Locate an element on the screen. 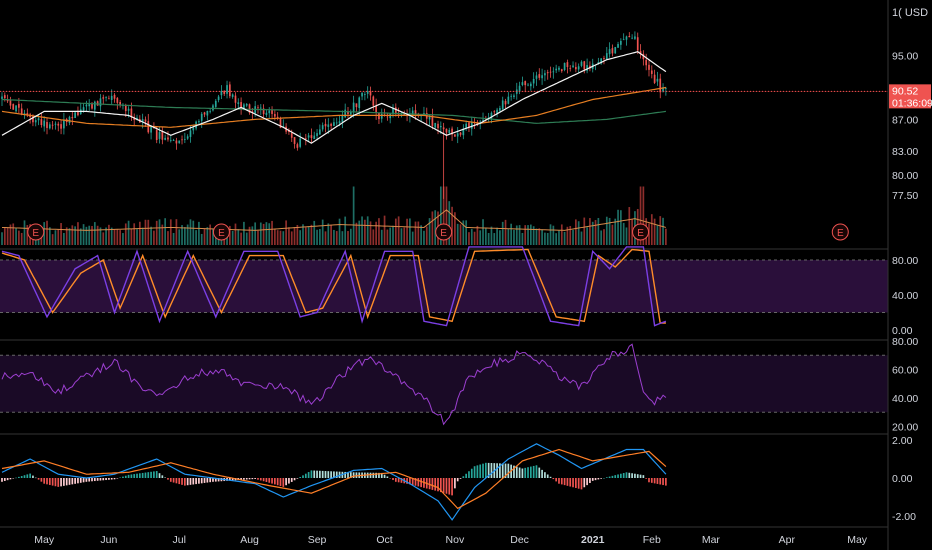 This screenshot has width=932, height=550. earnings-label: E is located at coordinates (640, 233).